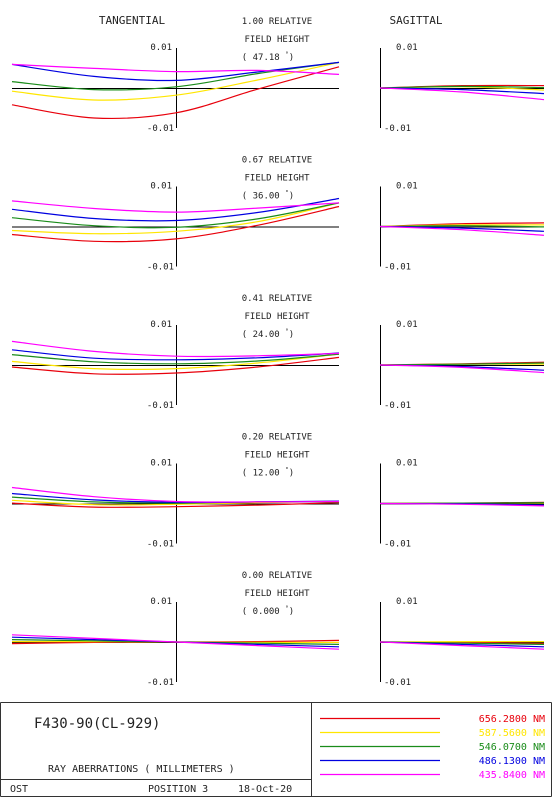  What do you see at coordinates (141, 769) in the screenshot?
I see `footer-caption: RAY ABERRATIONS ( MILLIMETERS )` at bounding box center [141, 769].